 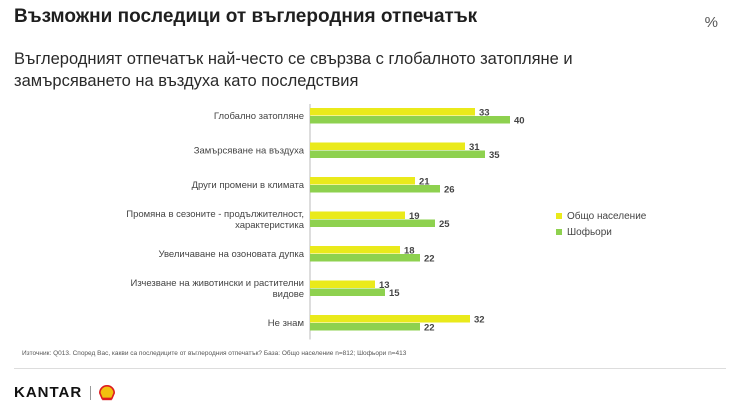 What do you see at coordinates (231, 254) in the screenshot?
I see `category-label: Увеличаване на озоновата дупка` at bounding box center [231, 254].